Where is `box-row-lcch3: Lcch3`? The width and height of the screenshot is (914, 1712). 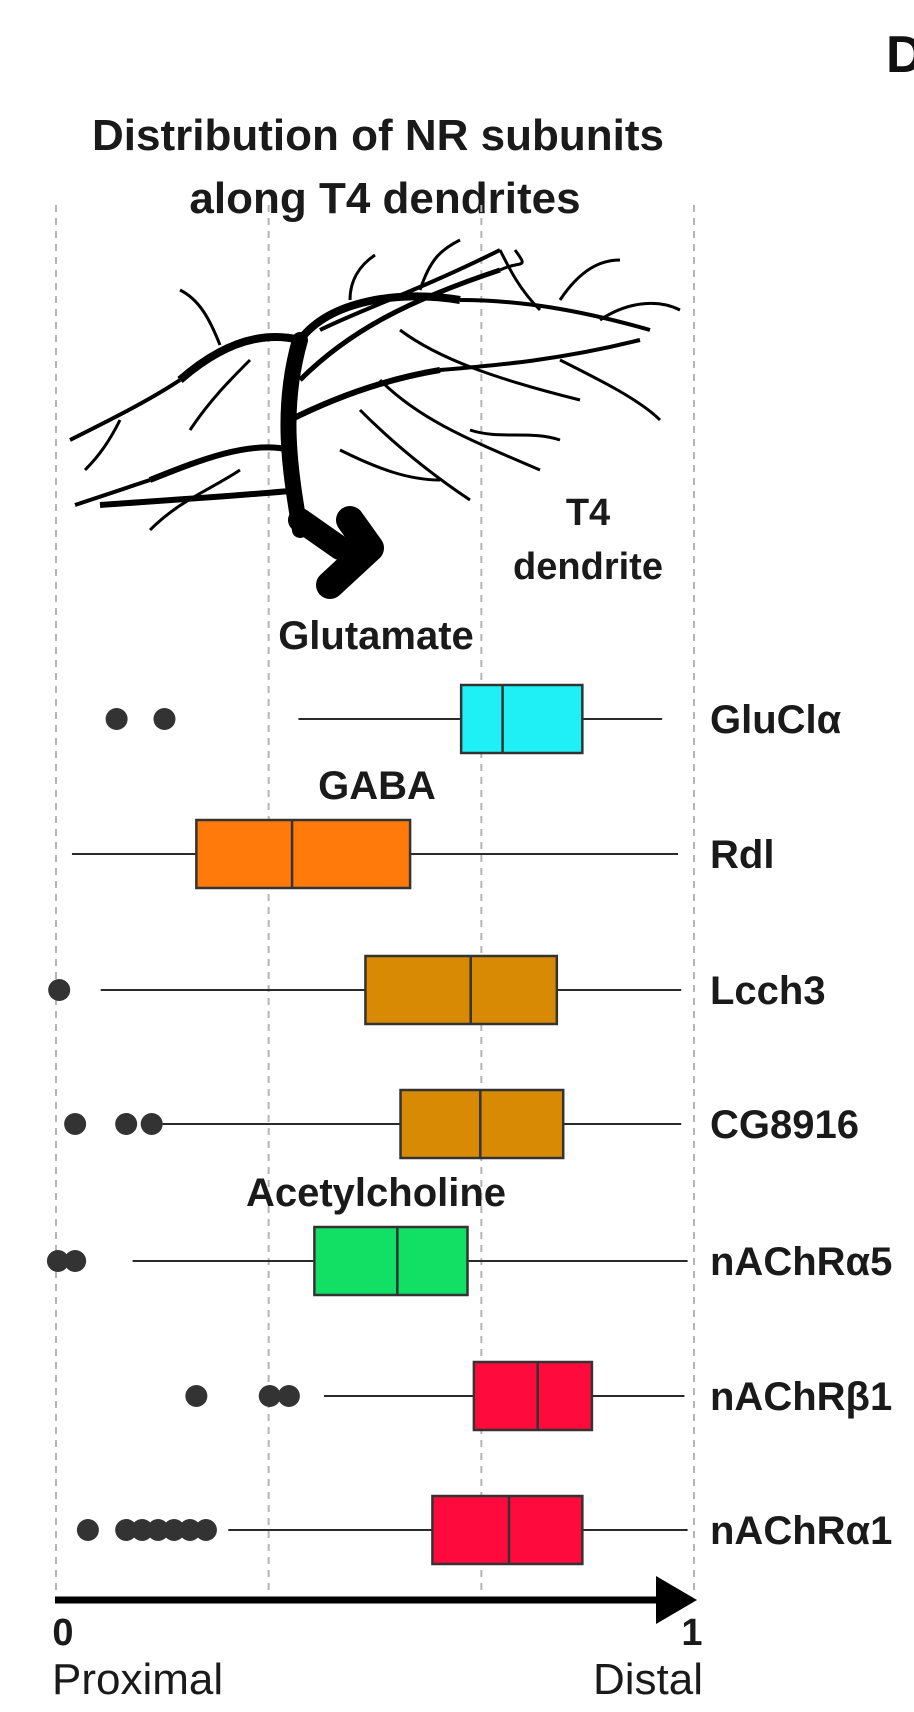 box-row-lcch3: Lcch3 is located at coordinates (437, 990).